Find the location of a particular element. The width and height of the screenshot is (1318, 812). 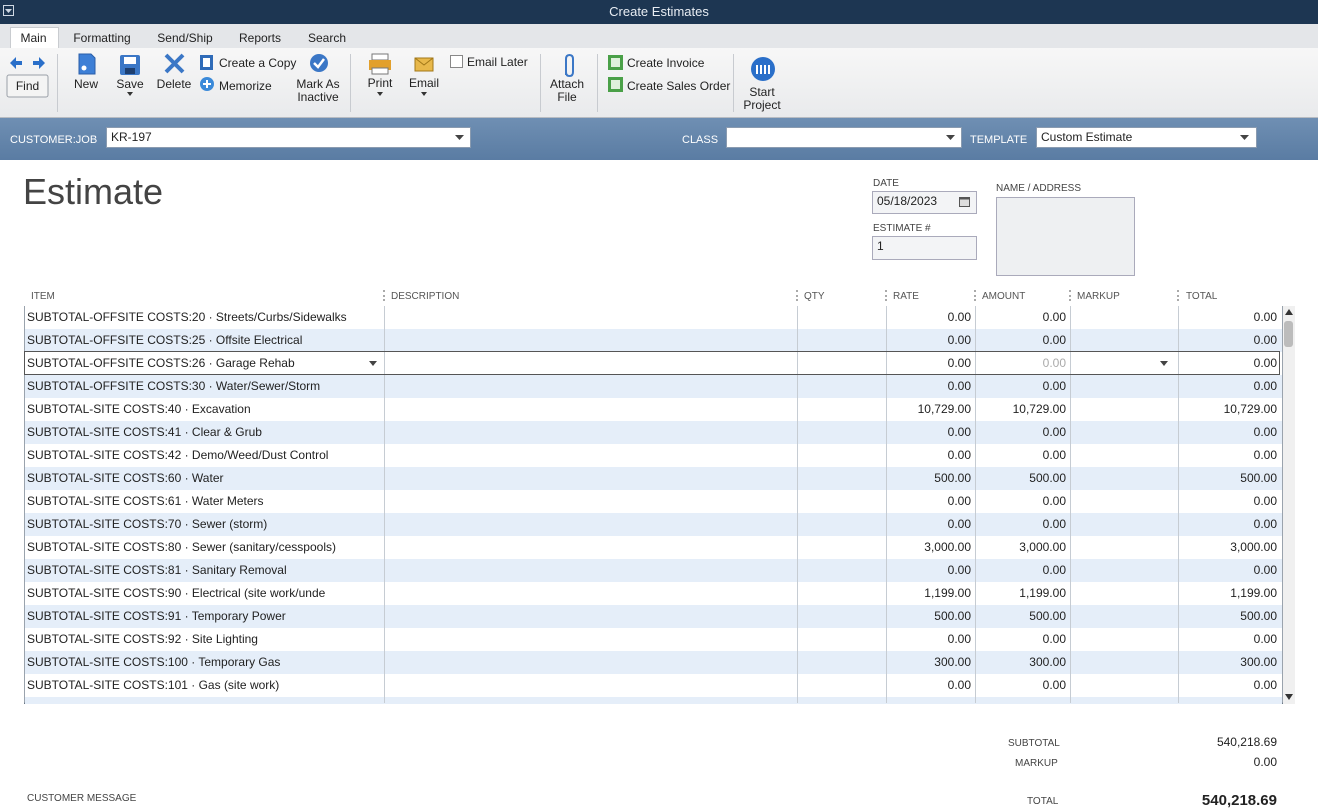

tab: Send/Ship is located at coordinates (185, 38).